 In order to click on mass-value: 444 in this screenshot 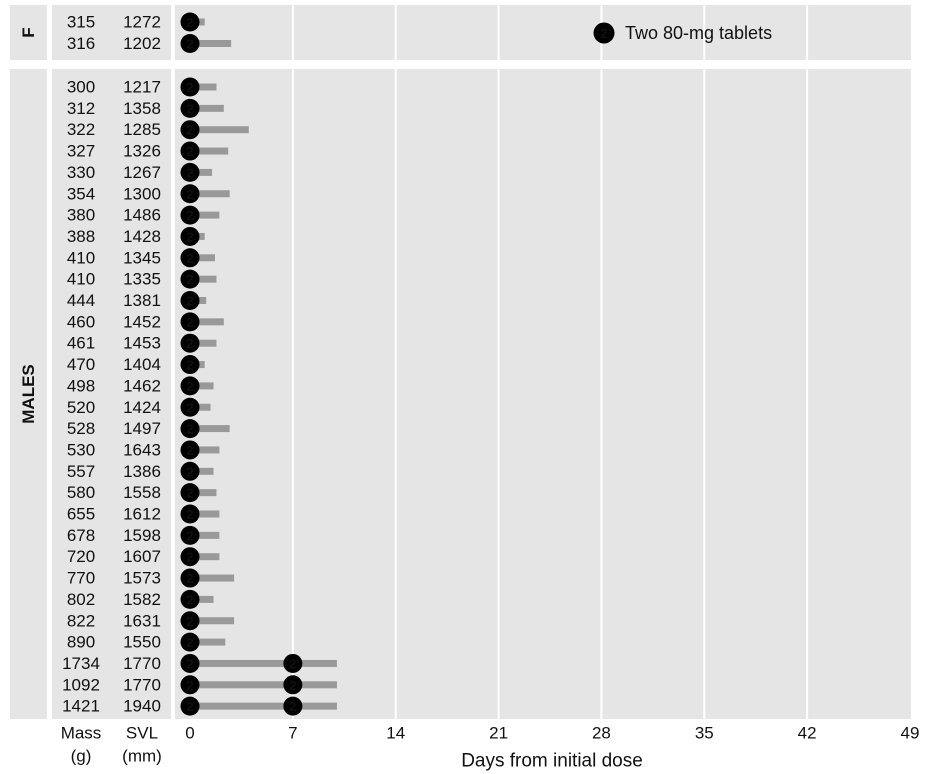, I will do `click(81, 300)`.